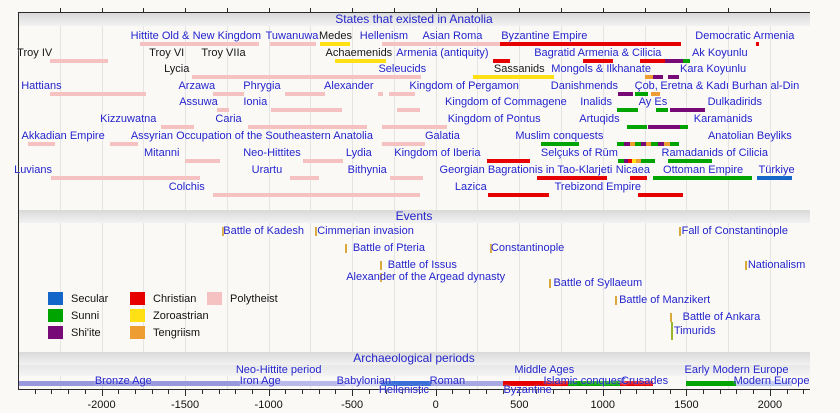 The image size is (840, 413). I want to click on state-label: Ionia, so click(255, 102).